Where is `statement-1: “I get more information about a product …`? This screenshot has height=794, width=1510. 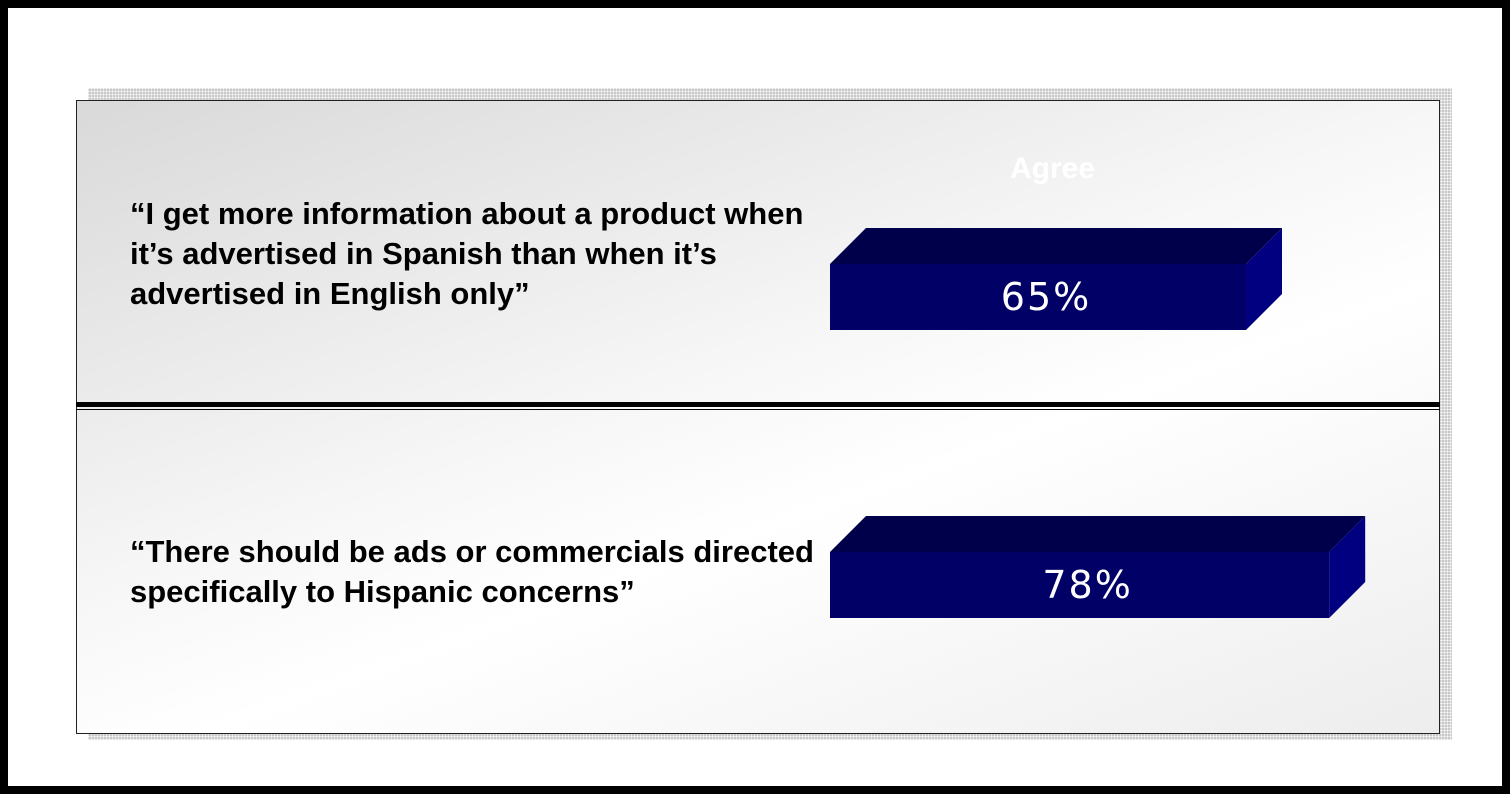
statement-1: “I get more information about a product … is located at coordinates (467, 253).